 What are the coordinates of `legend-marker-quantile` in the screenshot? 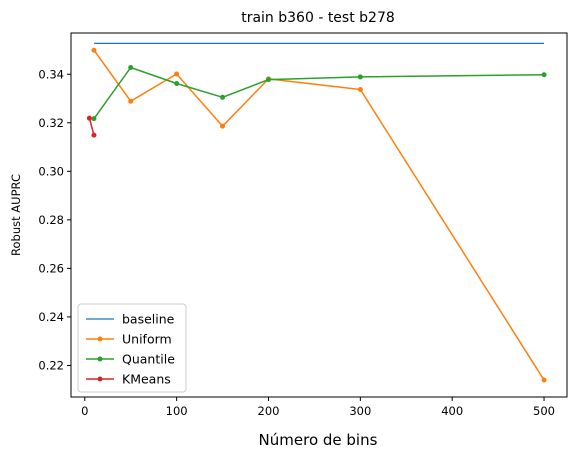 It's located at (100, 359).